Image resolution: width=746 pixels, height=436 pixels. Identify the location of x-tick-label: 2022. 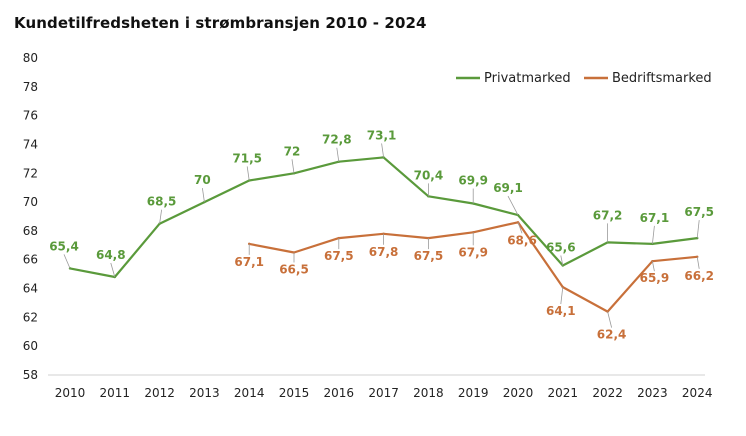
(607, 393).